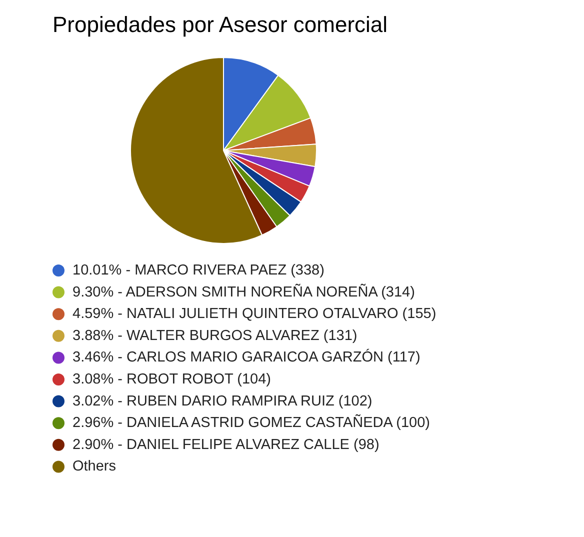 The image size is (584, 537). I want to click on legend-label: 3.46% - CARLOS MARIO GARAICOA GARZÓN (117), so click(246, 357).